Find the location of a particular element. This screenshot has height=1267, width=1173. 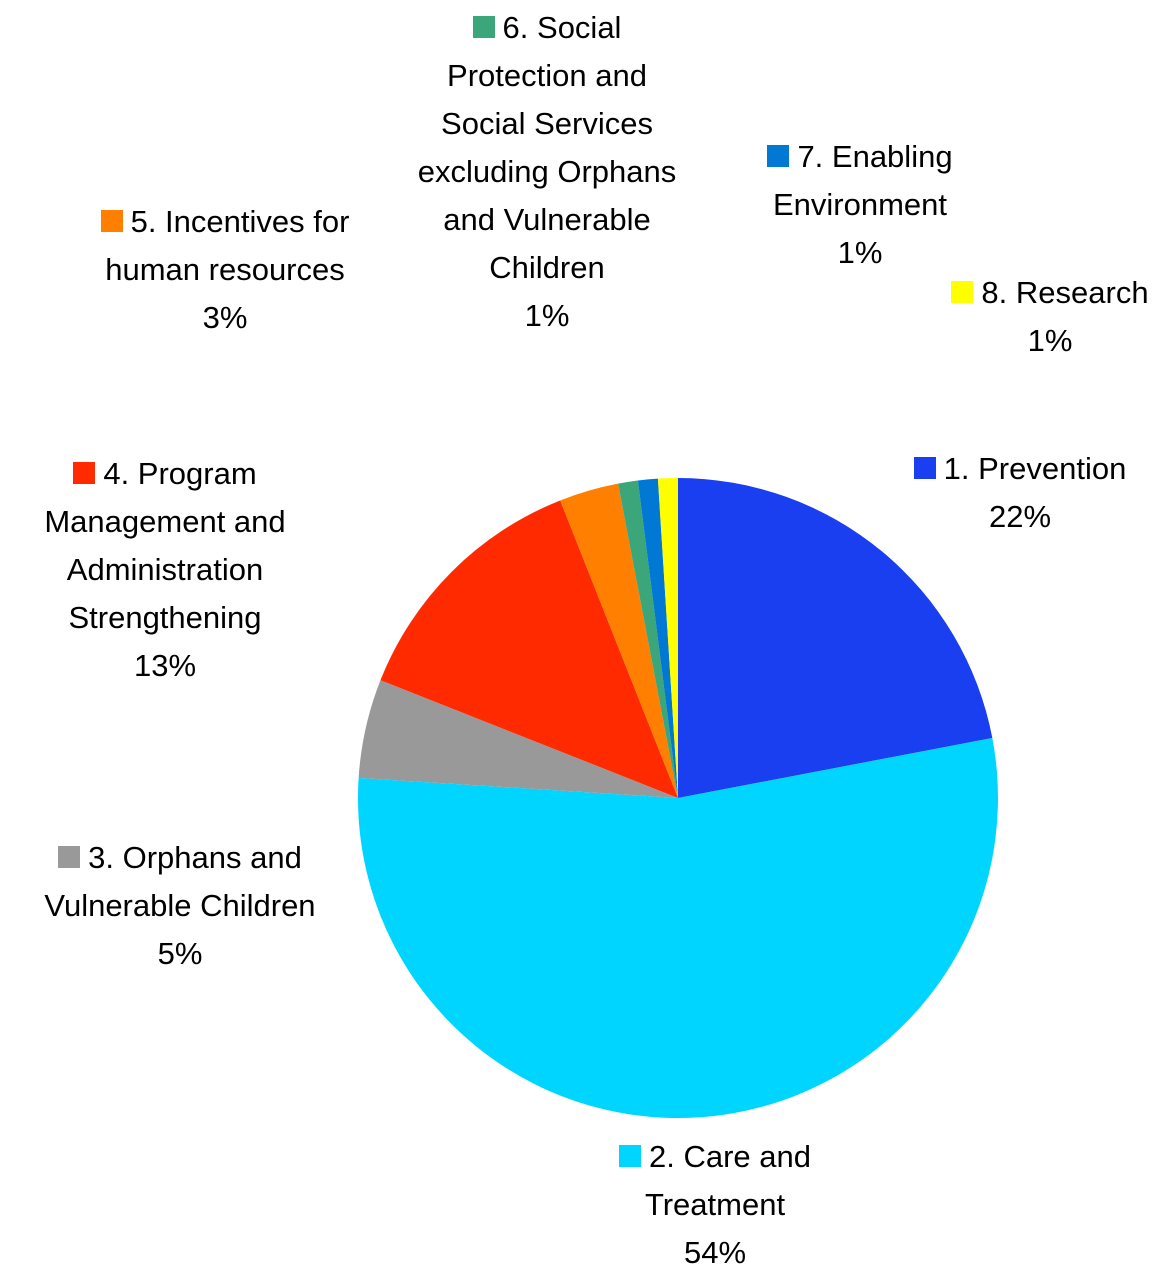

slice-label: 5. Incentives for human resources 3% is located at coordinates (225, 270).